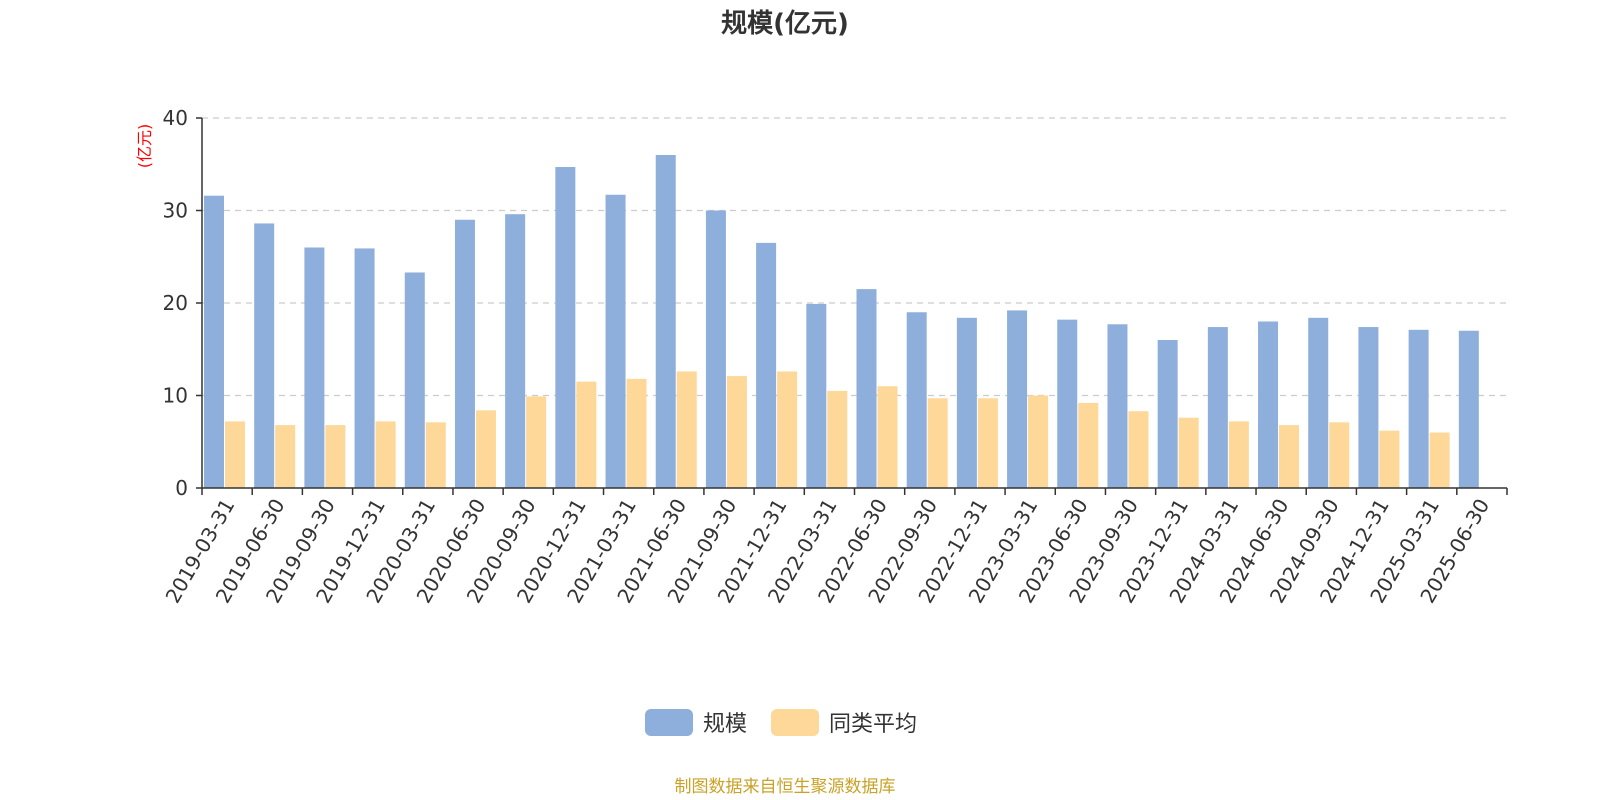 The image size is (1600, 800). What do you see at coordinates (175, 396) in the screenshot?
I see `y-tick-label: 10` at bounding box center [175, 396].